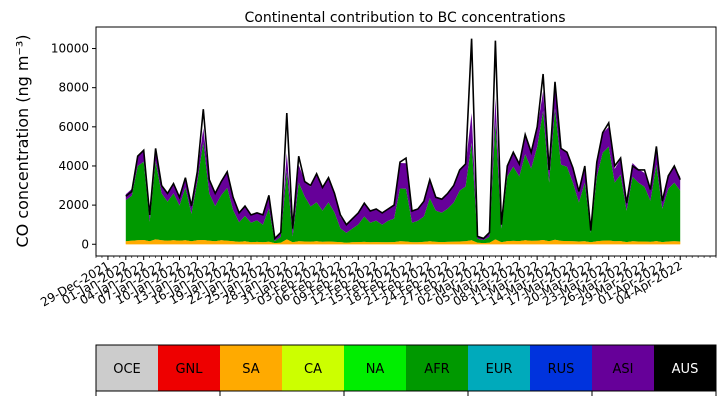 This screenshot has height=402, width=725. I want to click on color-bar-cell-oce, so click(127, 368).